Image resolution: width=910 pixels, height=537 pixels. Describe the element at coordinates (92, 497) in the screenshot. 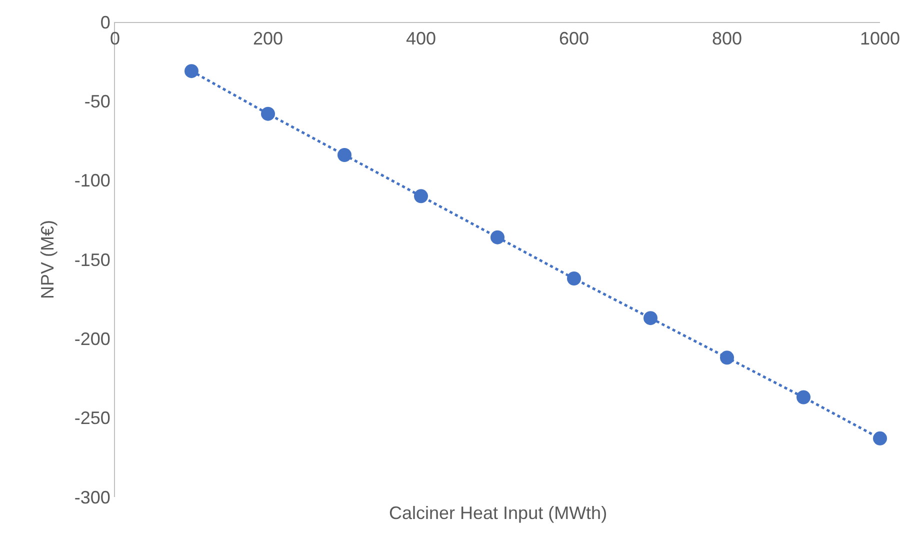

I see `y-tick-label: -300` at that location.